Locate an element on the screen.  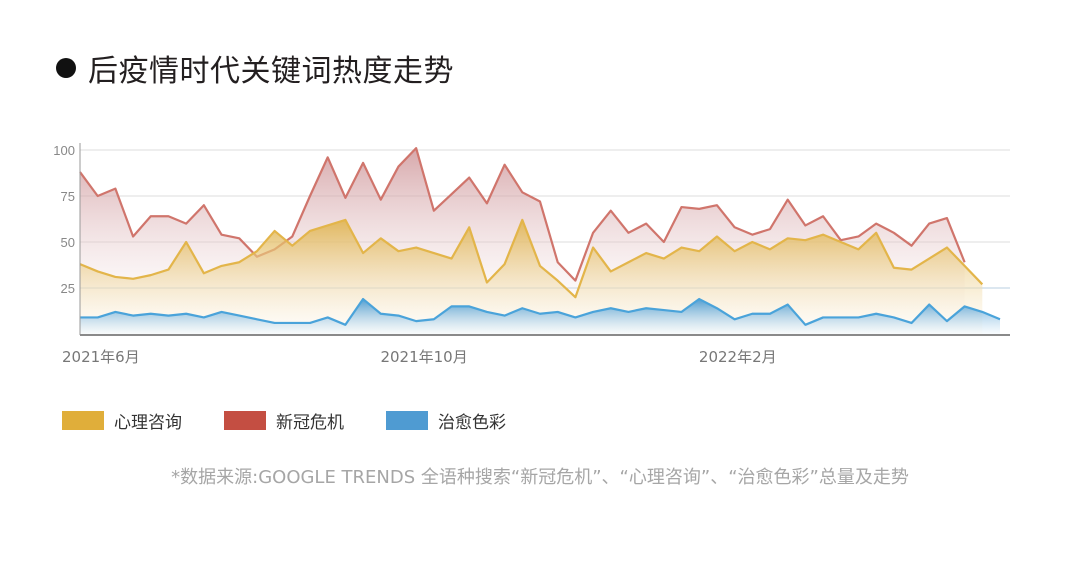
svg-text: 2021年10月 is located at coordinates (423, 357).